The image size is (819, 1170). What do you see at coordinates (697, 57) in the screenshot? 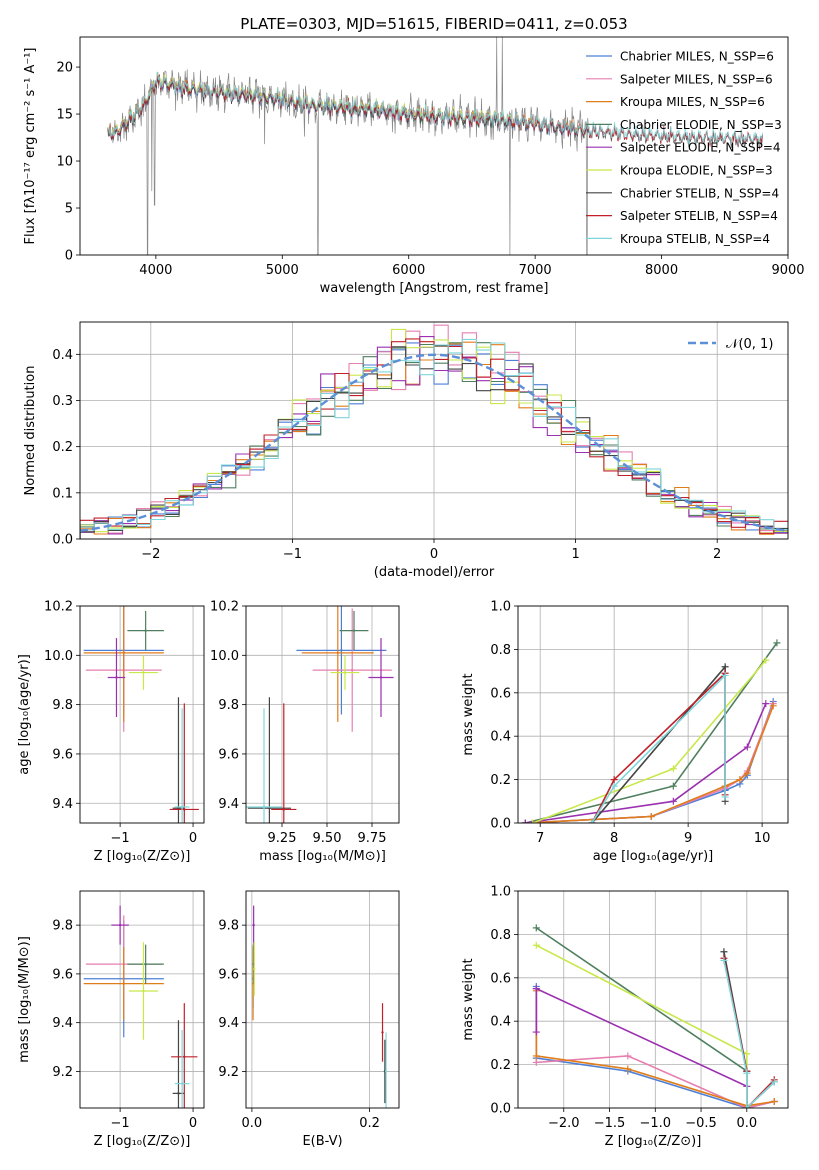
I see `legend-label-chabrier_miles: Chabrier MILES, N_SSP=6` at bounding box center [697, 57].